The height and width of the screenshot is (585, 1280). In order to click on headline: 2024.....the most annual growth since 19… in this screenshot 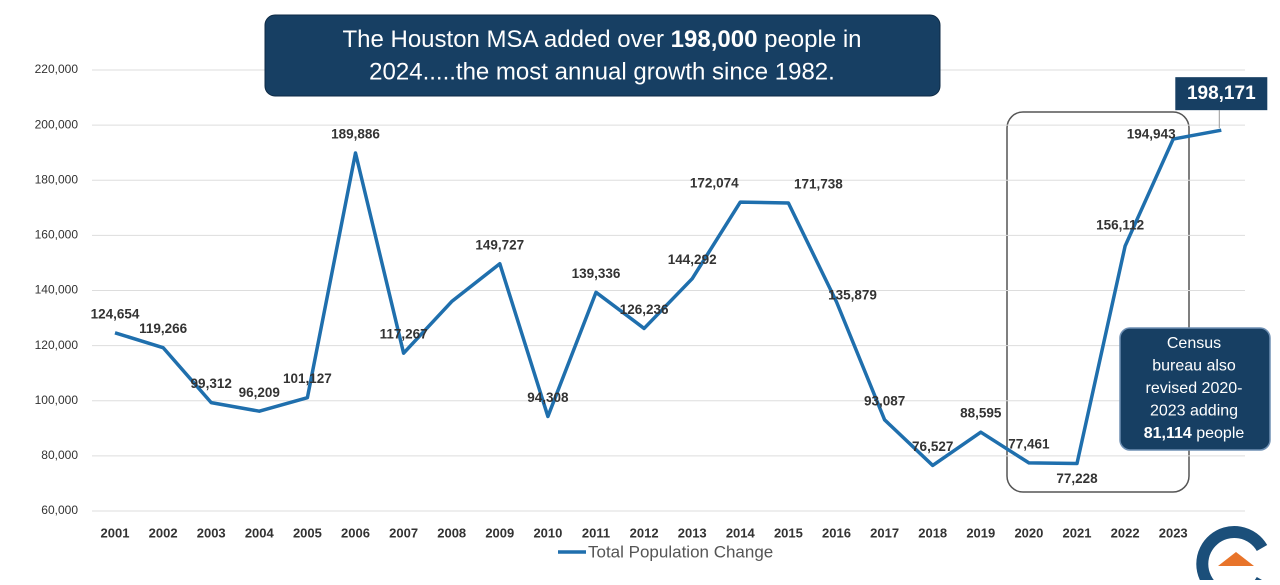, I will do `click(602, 71)`.